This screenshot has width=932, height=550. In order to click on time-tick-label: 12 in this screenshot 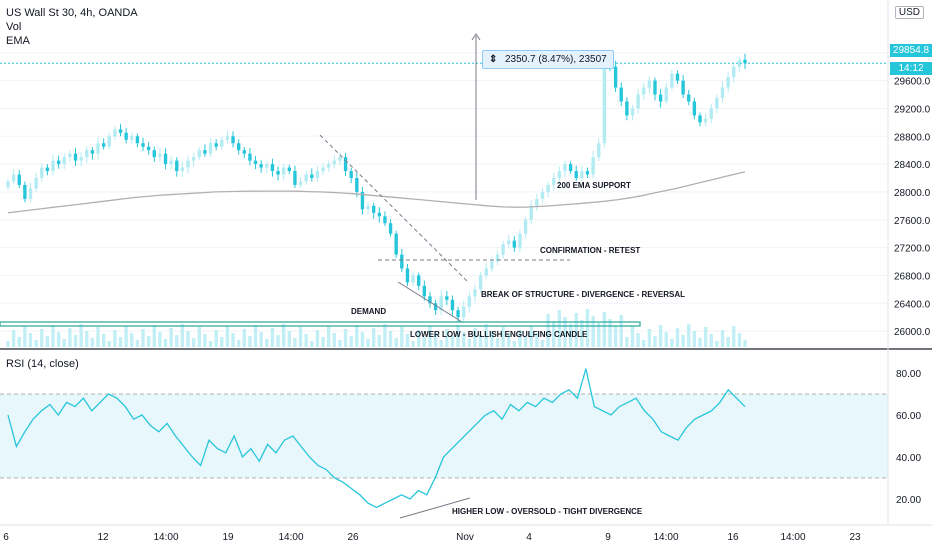, I will do `click(103, 537)`.